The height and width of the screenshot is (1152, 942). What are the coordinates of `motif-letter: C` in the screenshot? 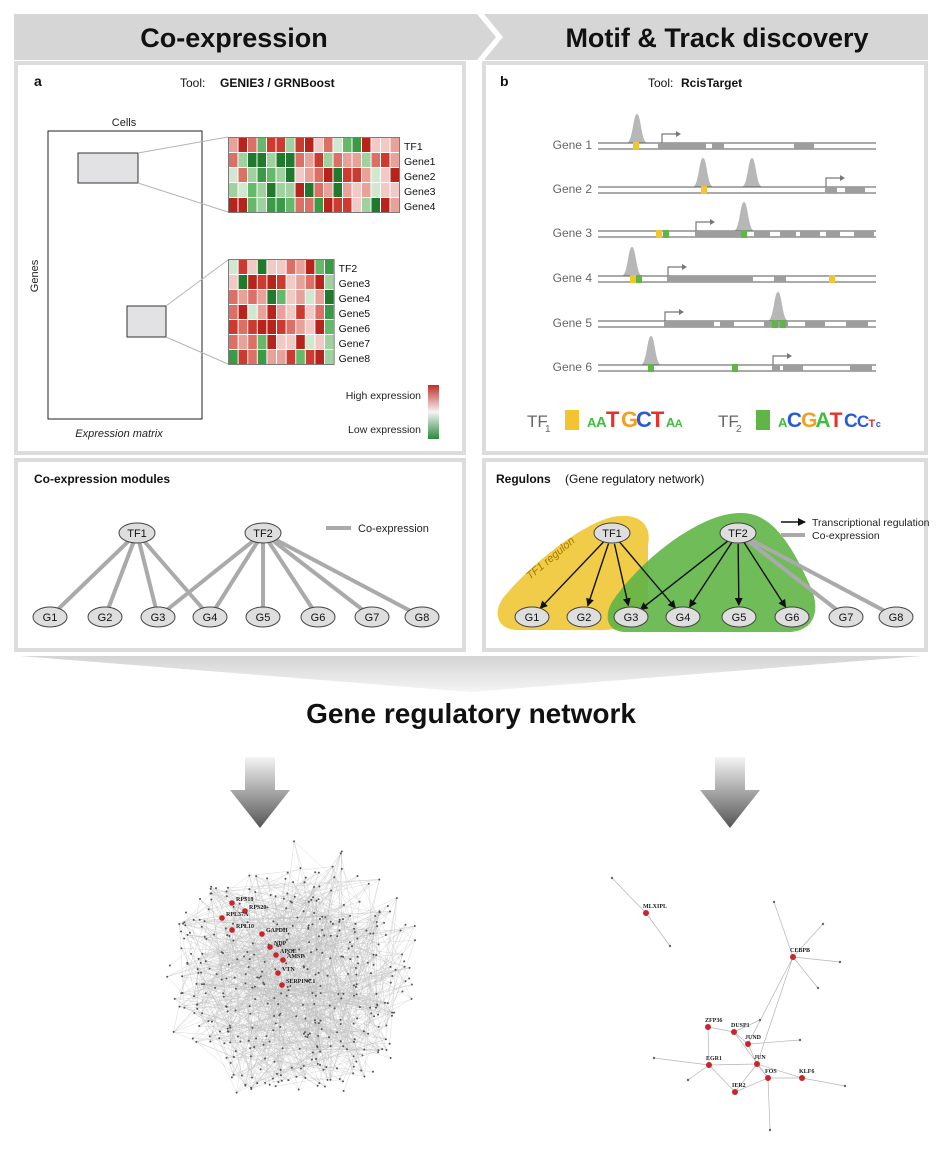 It's located at (851, 421).